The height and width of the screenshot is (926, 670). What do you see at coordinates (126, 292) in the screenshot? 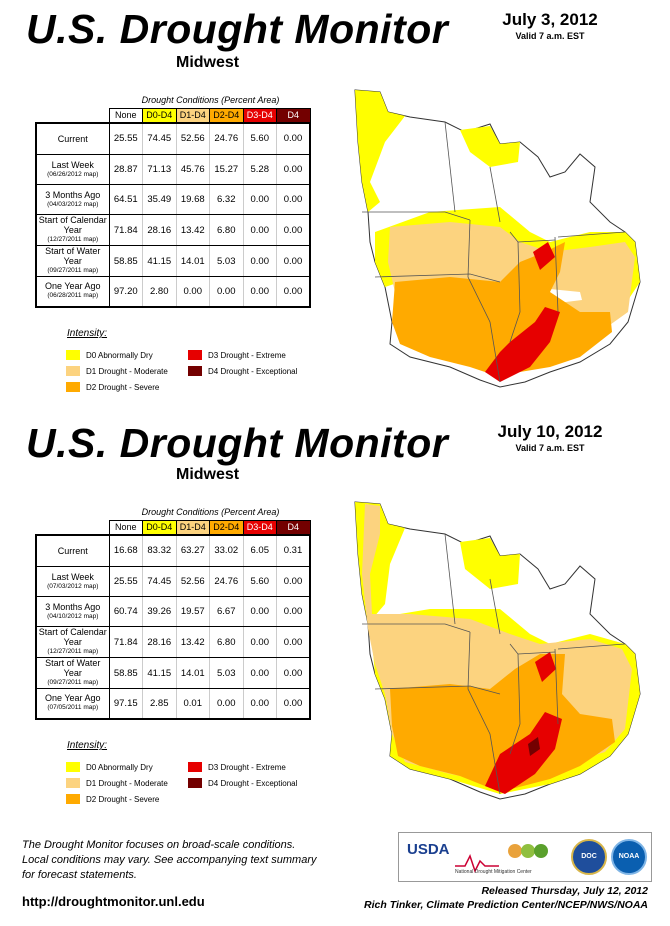
I see `table-cell: 97.20` at bounding box center [126, 292].